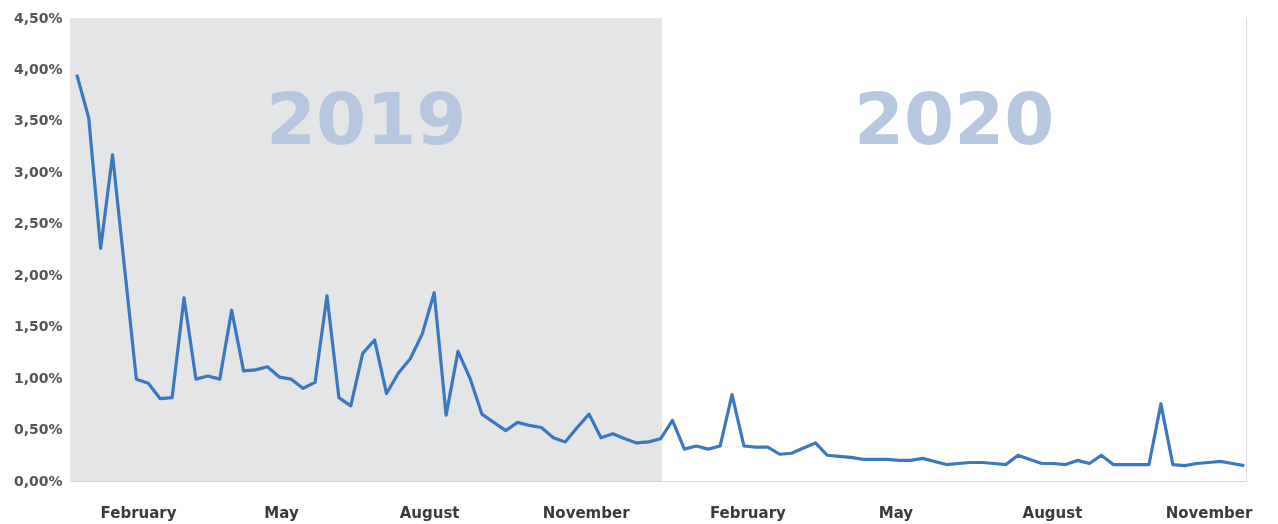  What do you see at coordinates (38, 429) in the screenshot?
I see `y-tick-label: 0,50%` at bounding box center [38, 429].